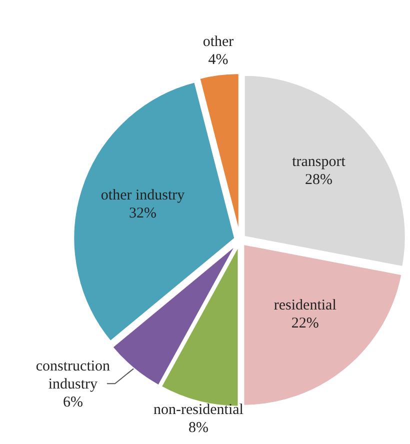 This screenshot has height=444, width=410. What do you see at coordinates (319, 162) in the screenshot?
I see `slice-label: transport` at bounding box center [319, 162].